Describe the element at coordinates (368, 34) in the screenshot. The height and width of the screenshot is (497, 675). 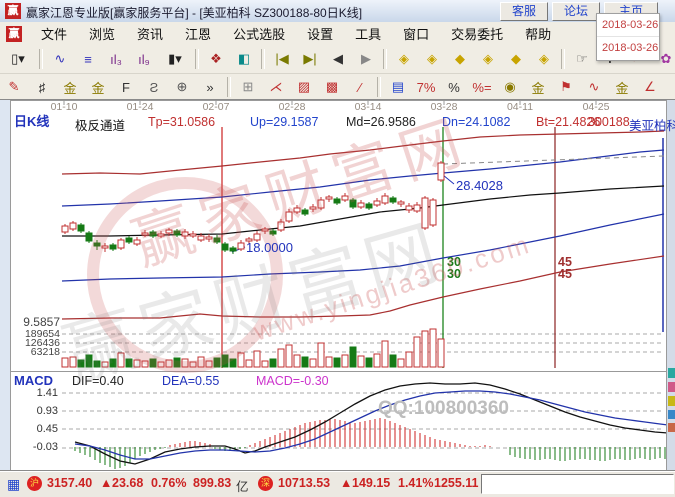
I see `menu-item-6: 工具` at that location.